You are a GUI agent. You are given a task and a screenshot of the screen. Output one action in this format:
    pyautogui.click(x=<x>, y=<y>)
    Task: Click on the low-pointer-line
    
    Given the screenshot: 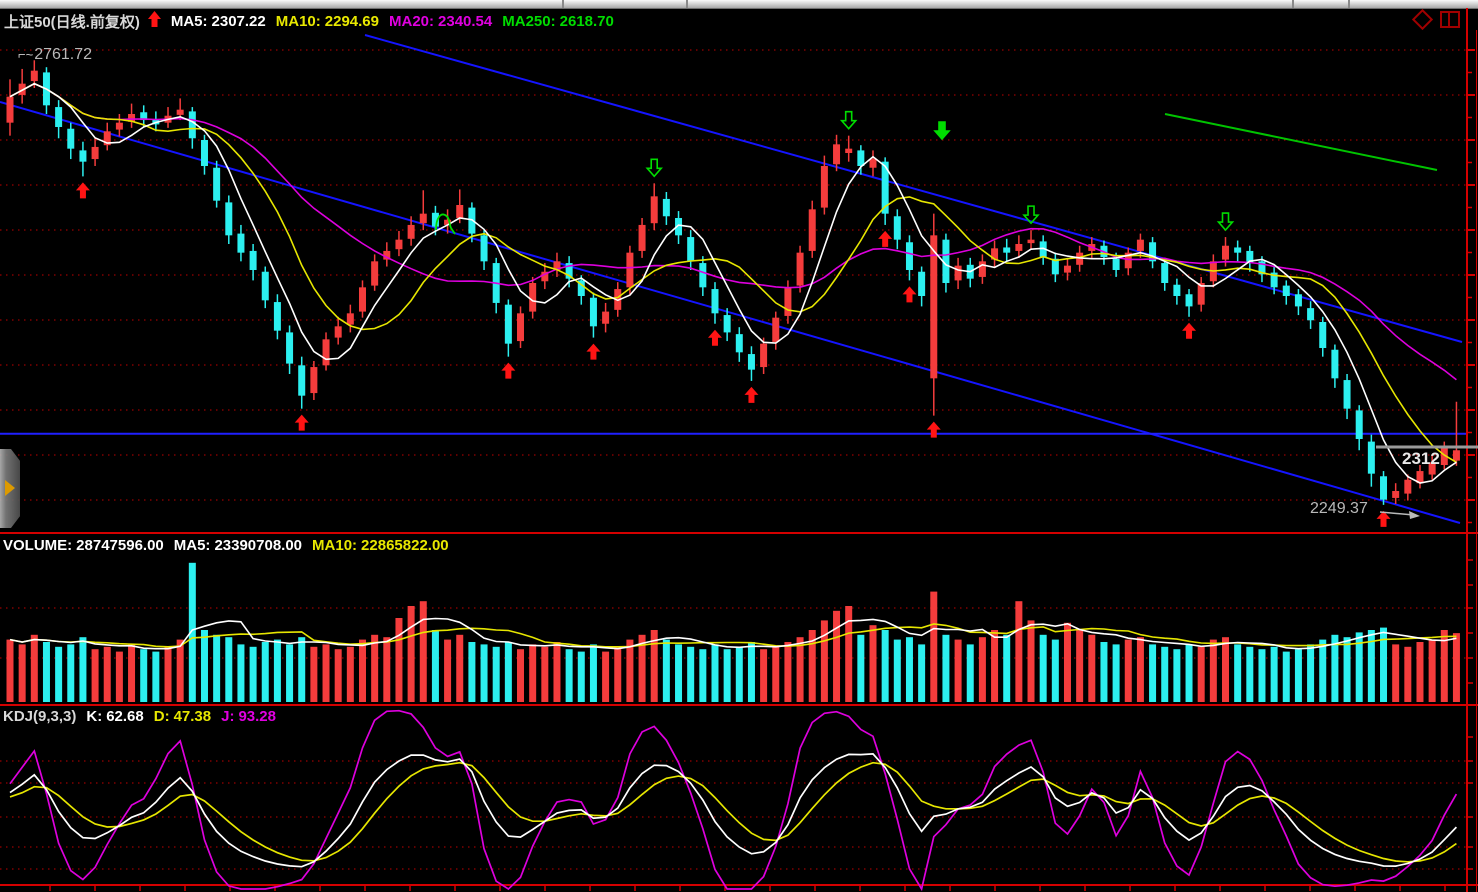 What is the action you would take?
    pyautogui.click(x=1397, y=513)
    